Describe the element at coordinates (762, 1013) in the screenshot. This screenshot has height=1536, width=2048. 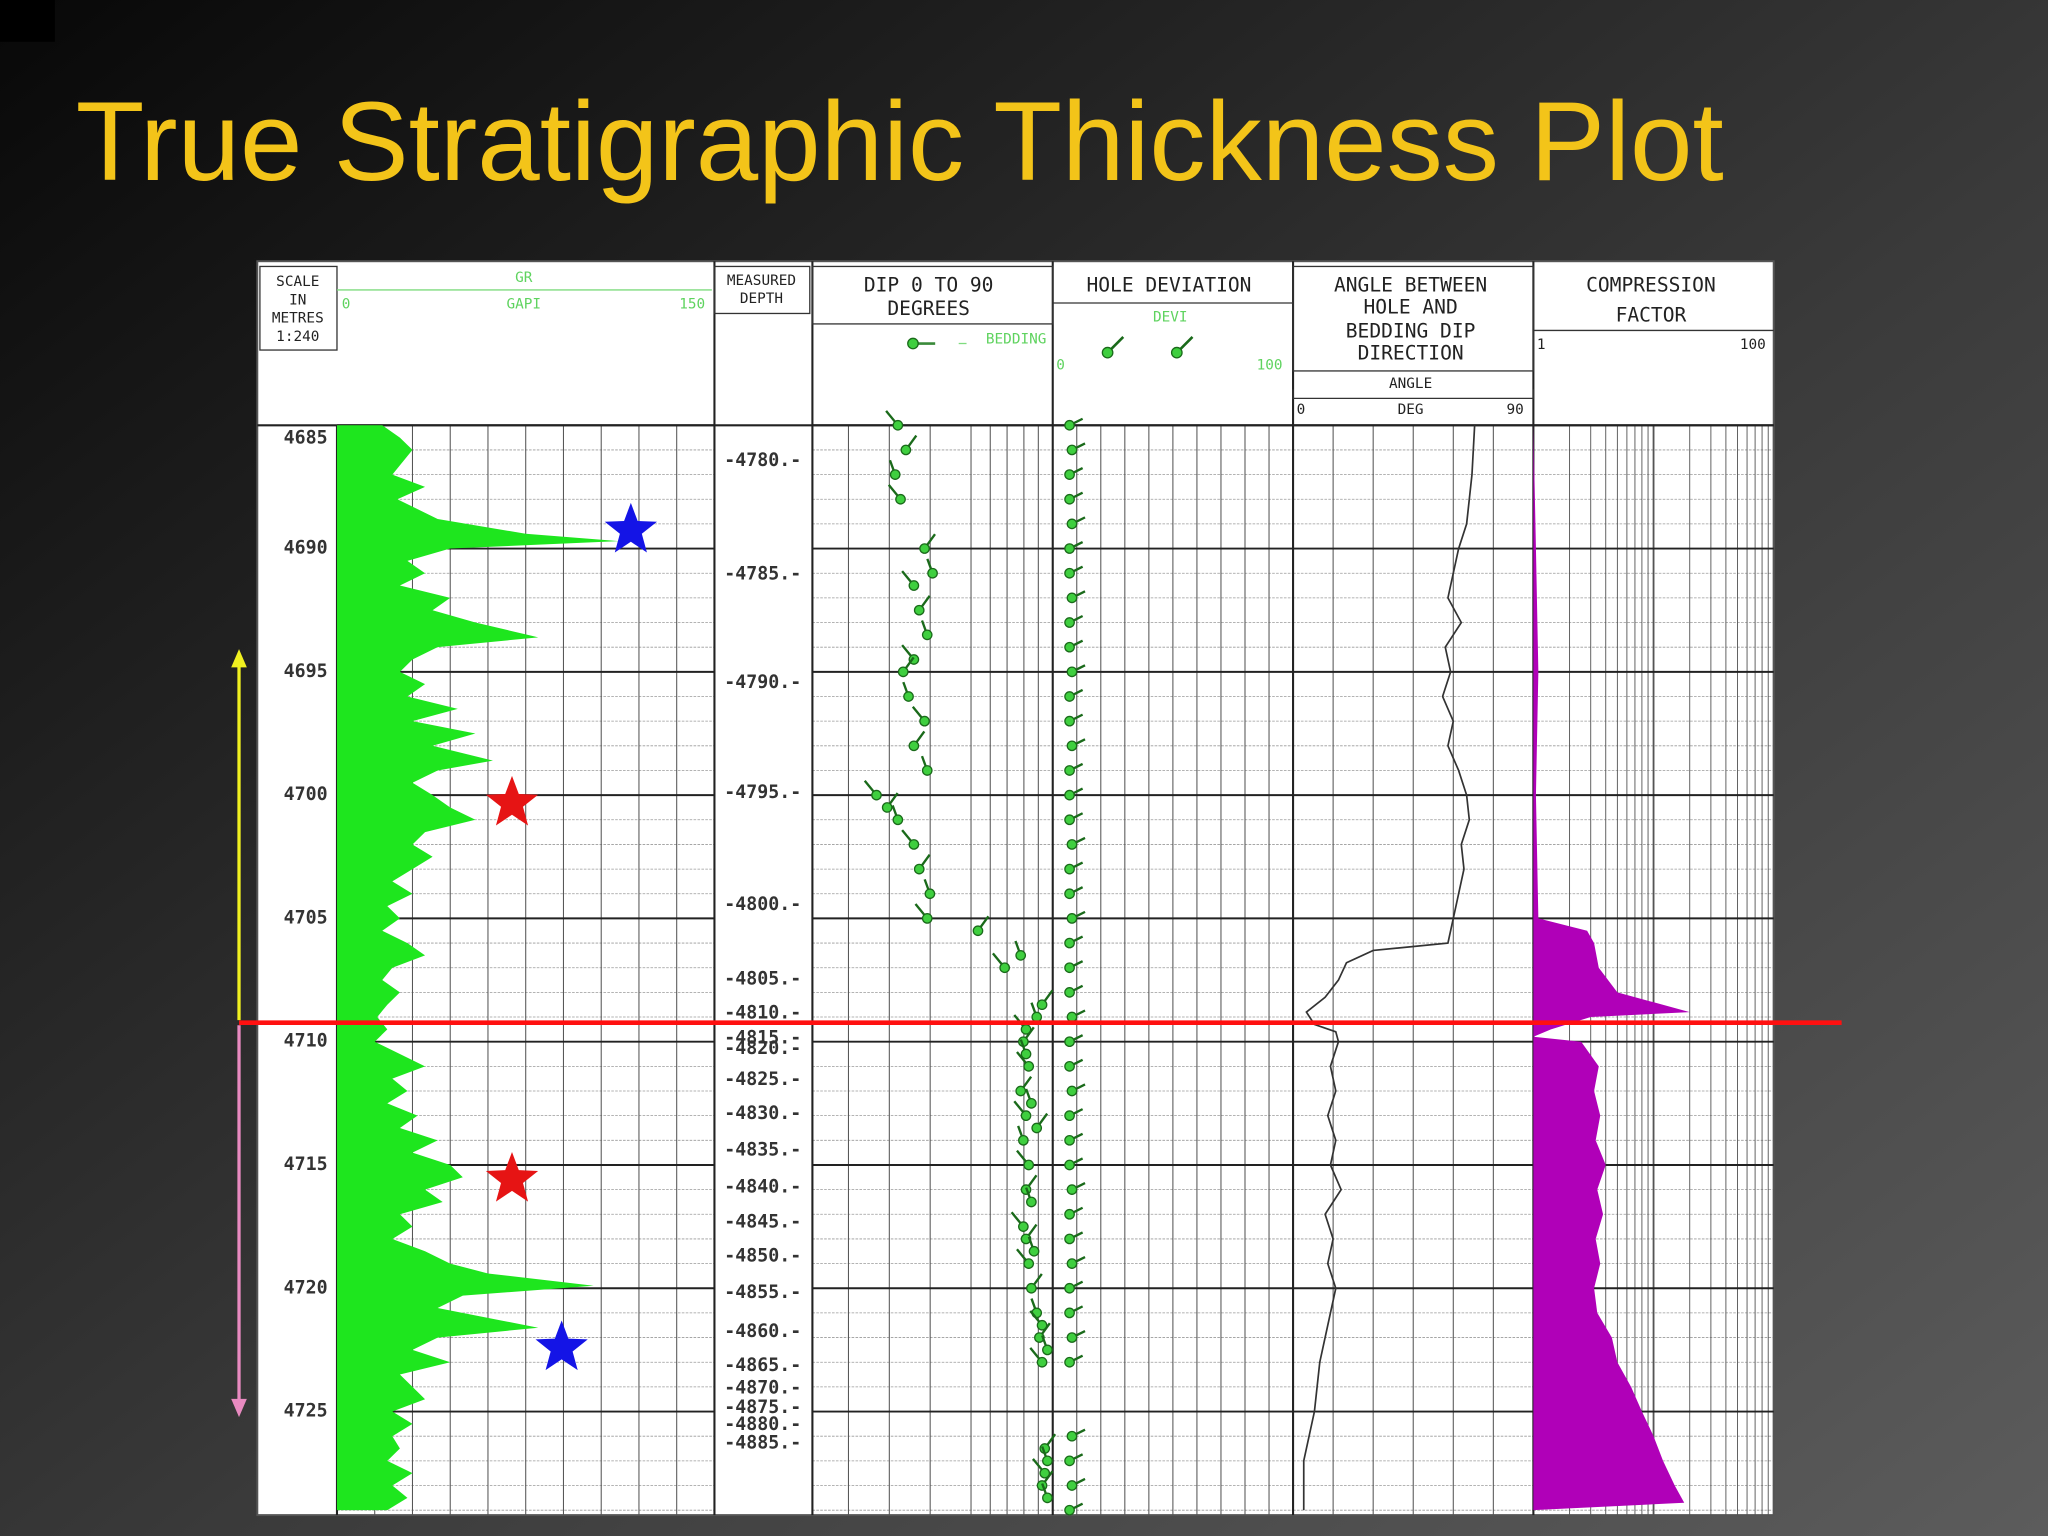
I see `md-label: -4810.-` at that location.